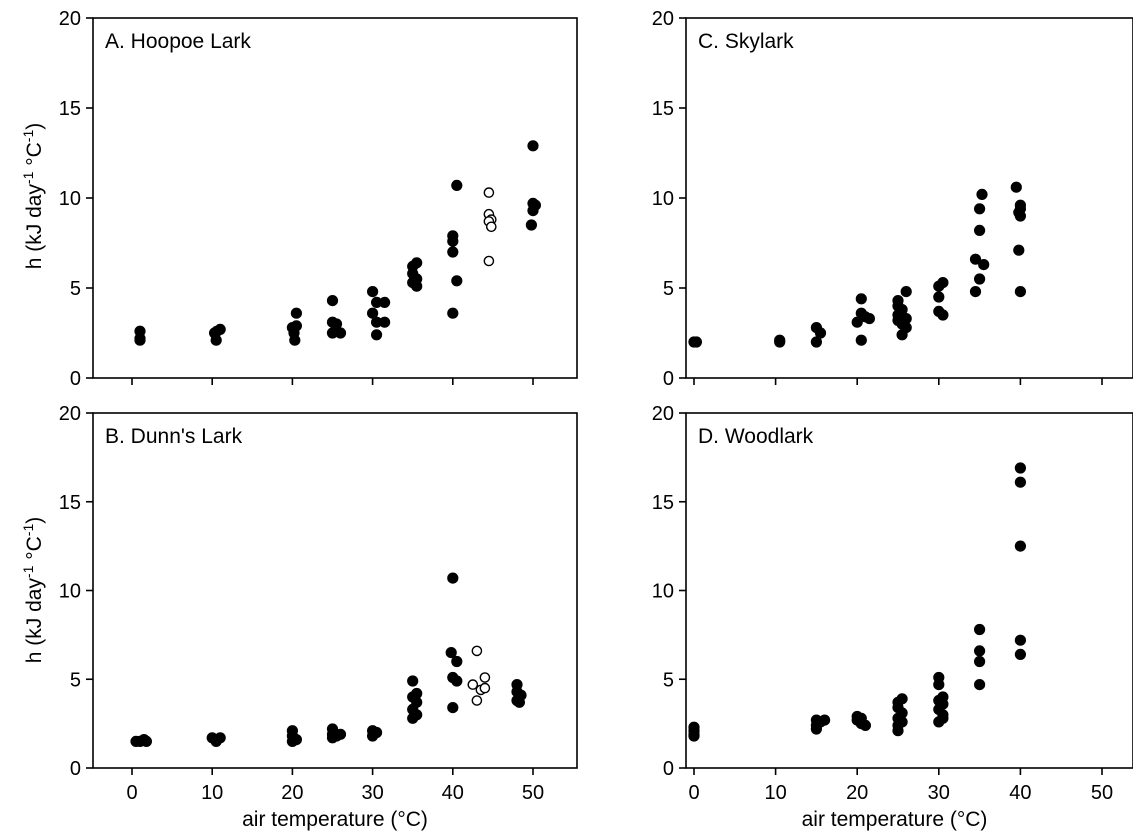 The width and height of the screenshot is (1133, 833). I want to click on panel-title: A. Hoopoe Lark, so click(178, 41).